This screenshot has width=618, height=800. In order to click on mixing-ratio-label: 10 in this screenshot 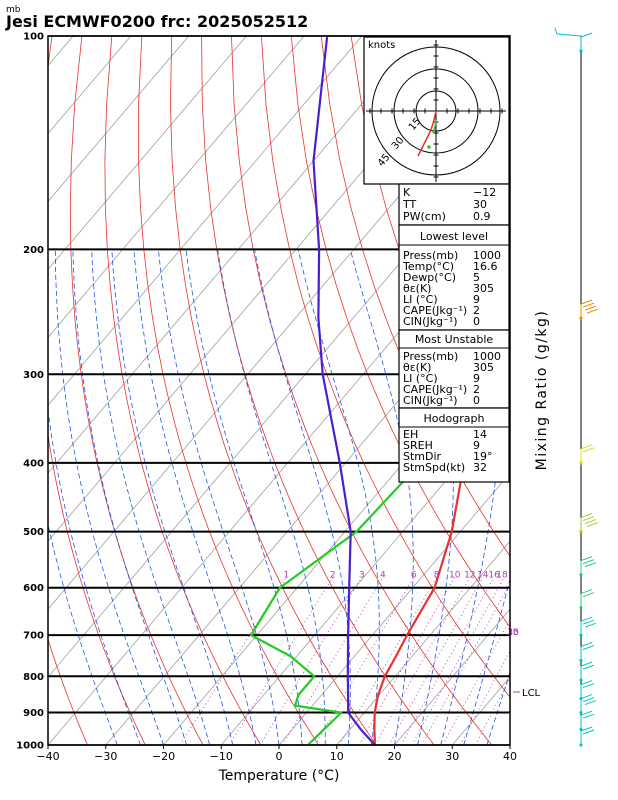, I will do `click(455, 575)`.